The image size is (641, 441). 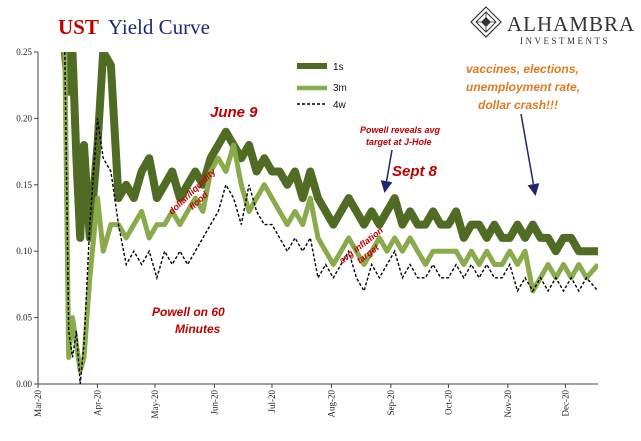 I want to click on x-tick-label: Oct-20, so click(x=448, y=402).